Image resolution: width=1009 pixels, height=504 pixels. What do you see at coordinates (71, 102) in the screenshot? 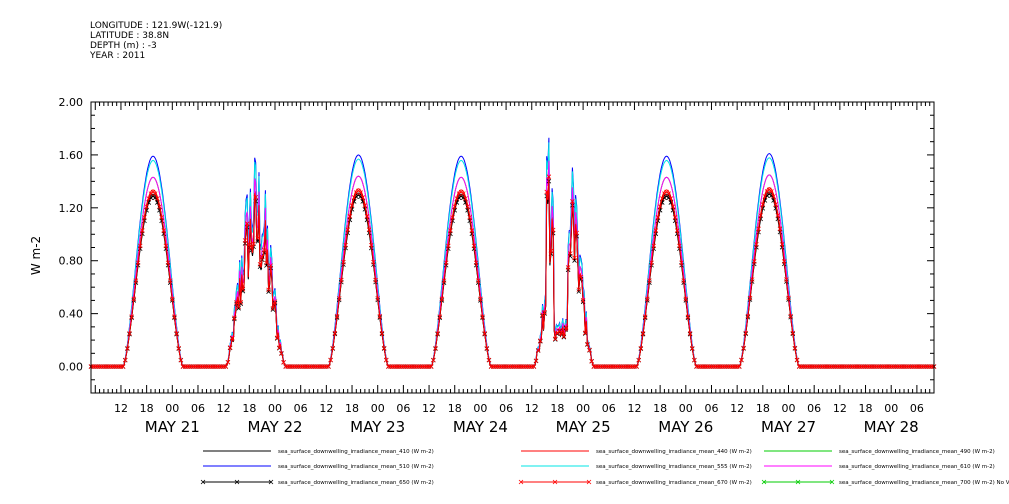
I see `y-tick-label: 2.00` at bounding box center [71, 102].